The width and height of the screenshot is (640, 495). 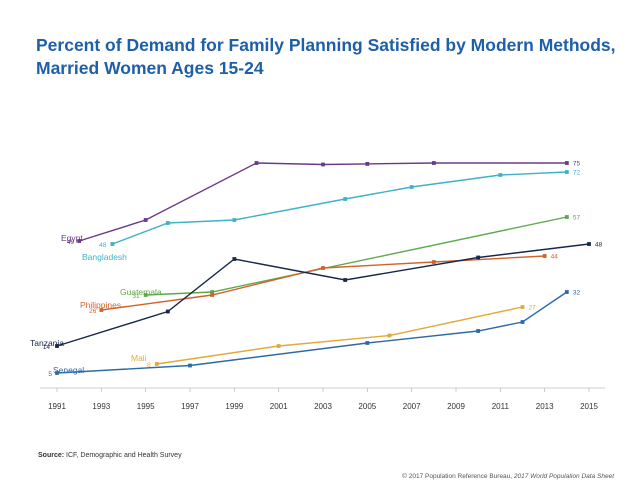 I want to click on start-value-label-egypt: 49, so click(x=71, y=242).